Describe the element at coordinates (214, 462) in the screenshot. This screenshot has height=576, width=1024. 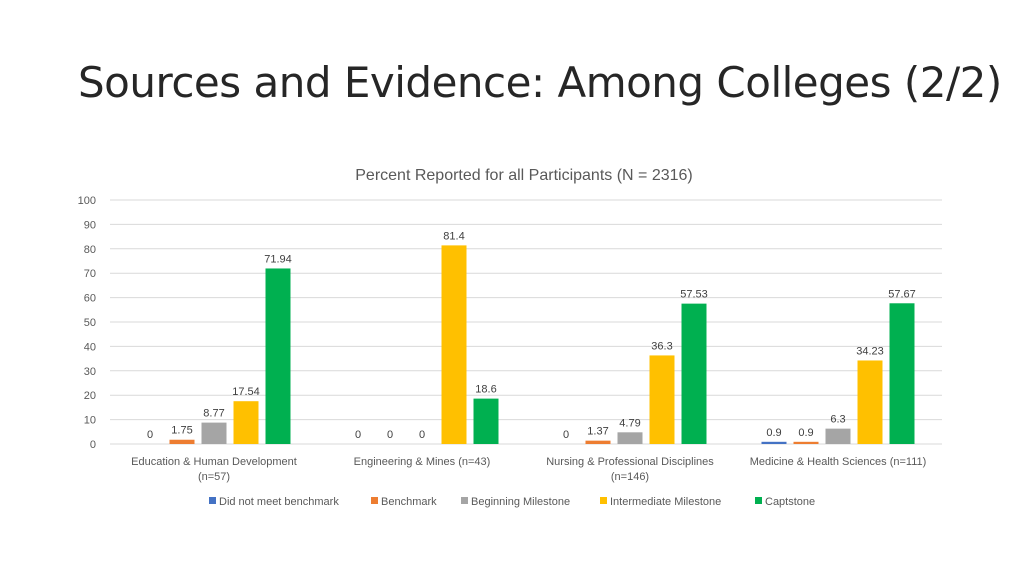
I see `x-category-label: Education & Human Development` at that location.